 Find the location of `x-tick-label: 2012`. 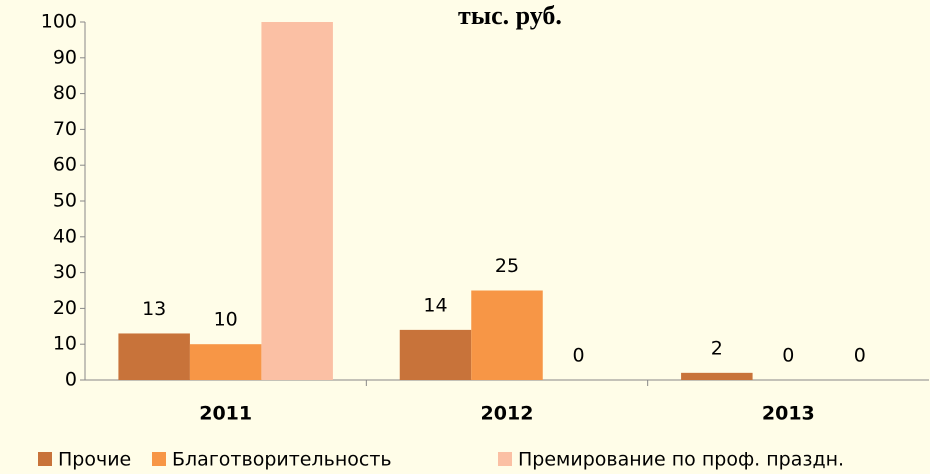

x-tick-label: 2012 is located at coordinates (507, 414).